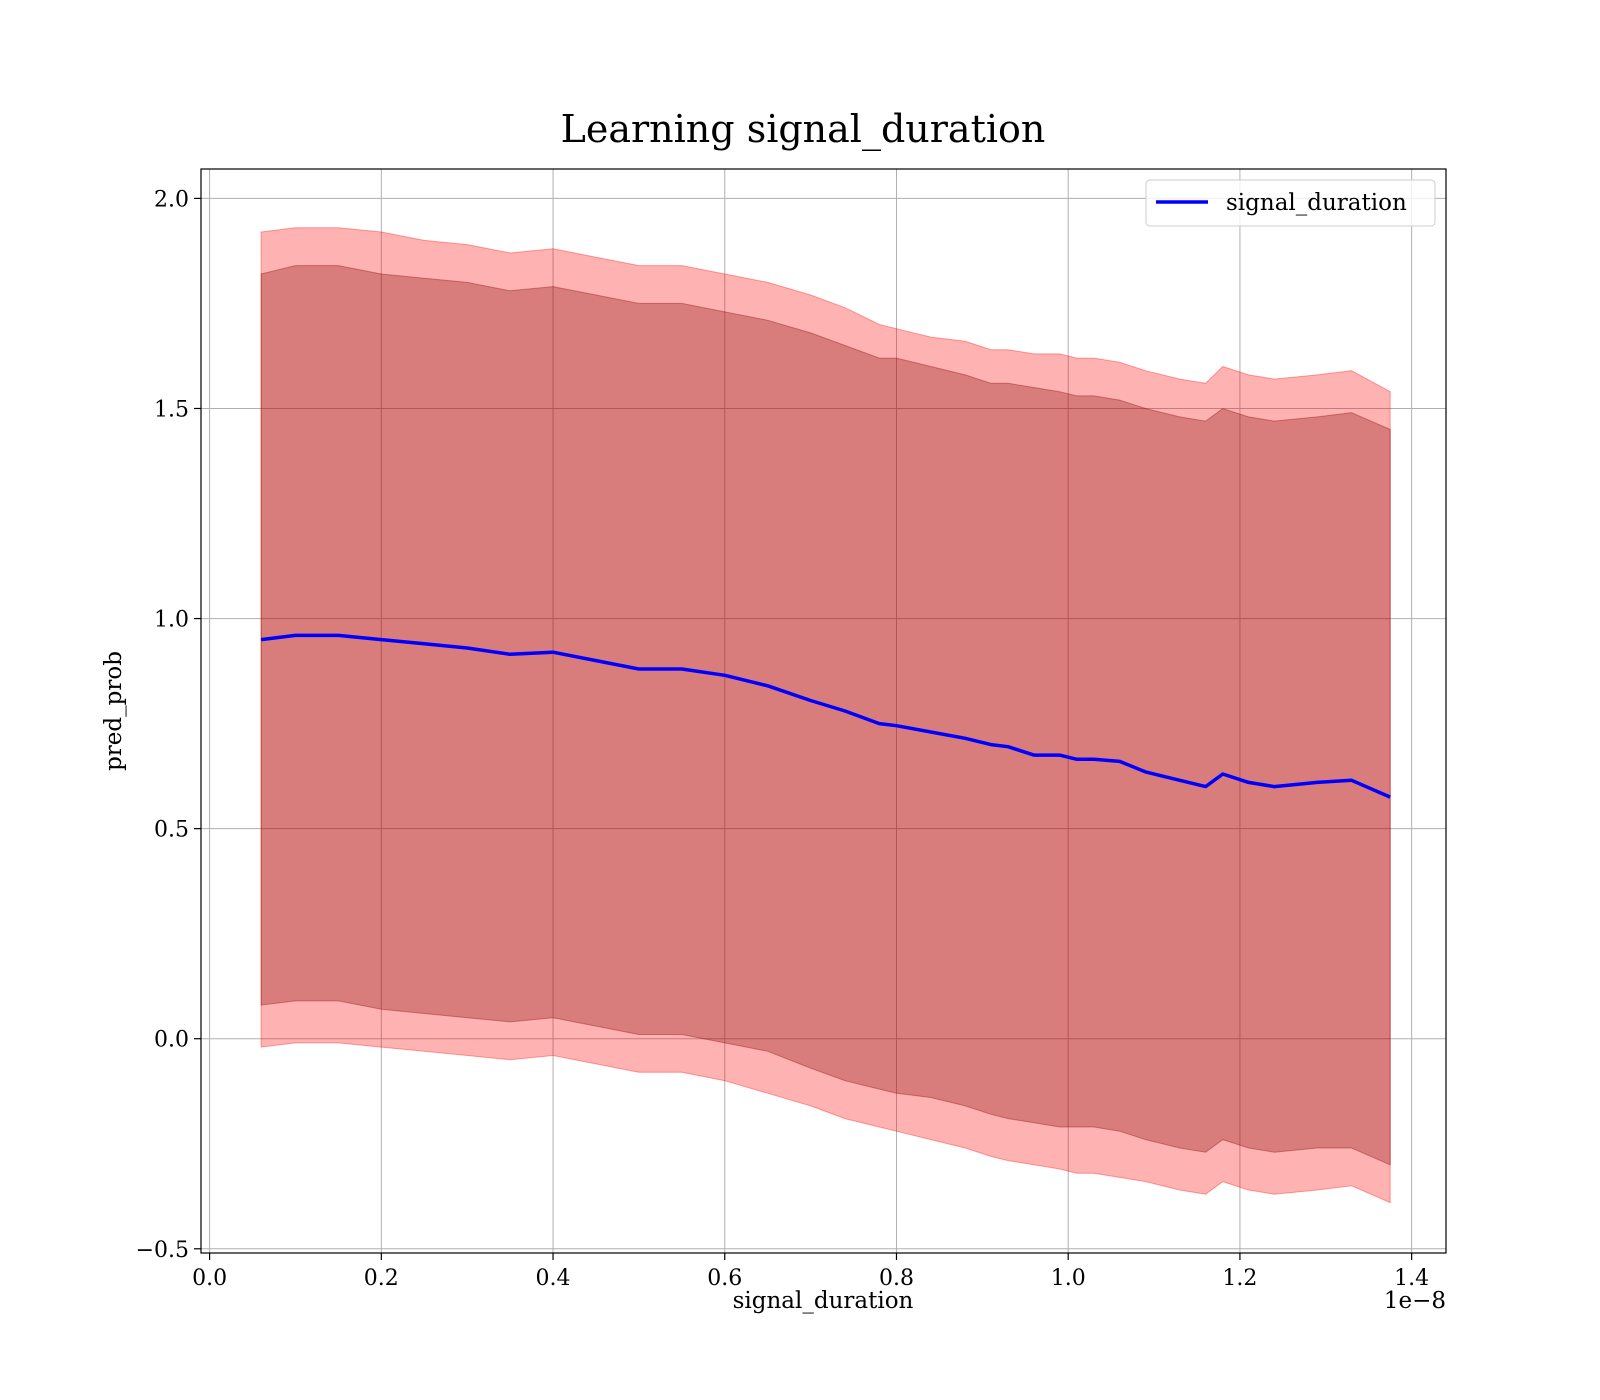 This screenshot has height=1400, width=1600. I want to click on x-tick-label: 1.0, so click(1068, 1278).